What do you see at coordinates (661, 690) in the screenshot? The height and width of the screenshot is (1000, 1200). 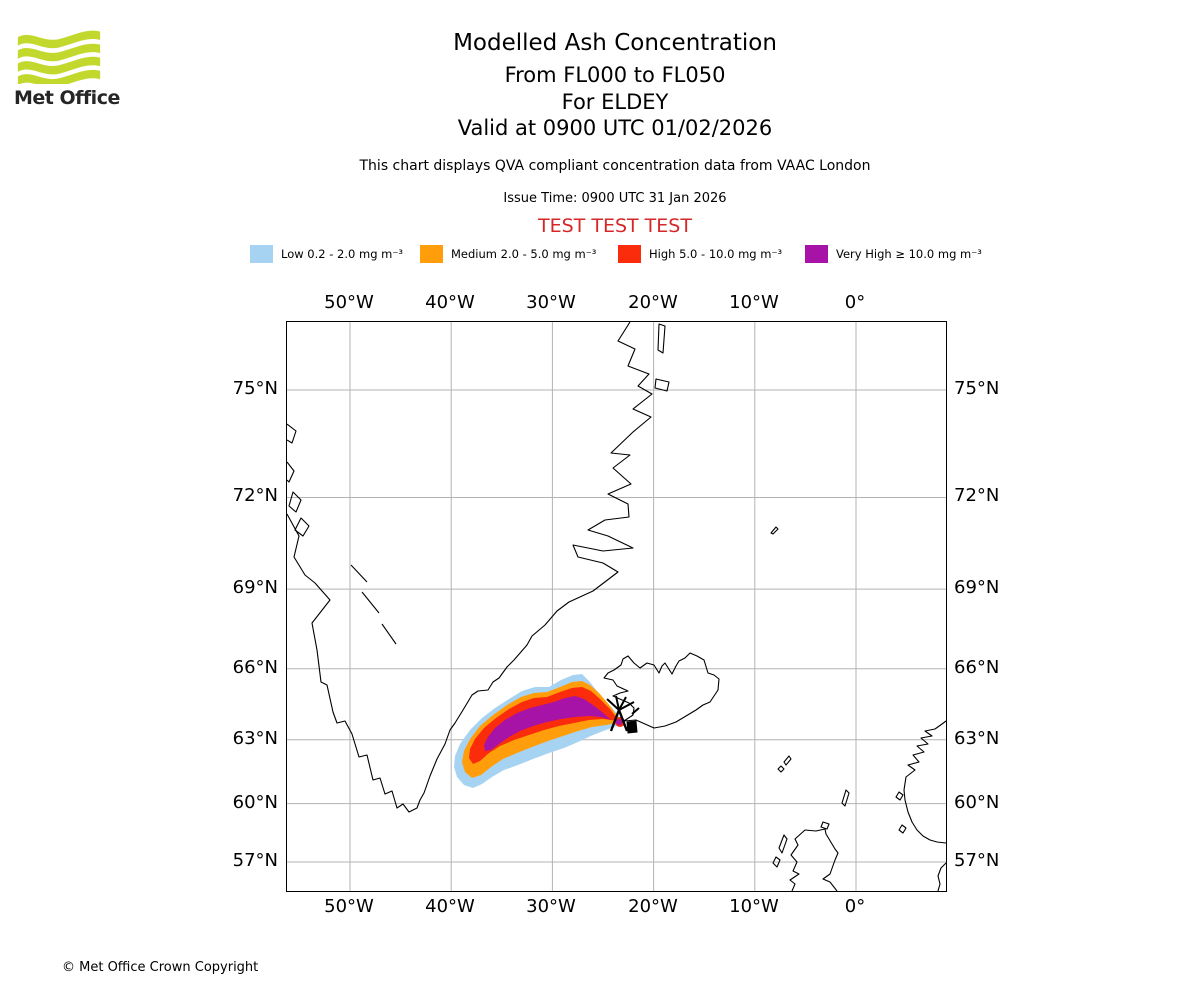 I see `coast-iceland` at bounding box center [661, 690].